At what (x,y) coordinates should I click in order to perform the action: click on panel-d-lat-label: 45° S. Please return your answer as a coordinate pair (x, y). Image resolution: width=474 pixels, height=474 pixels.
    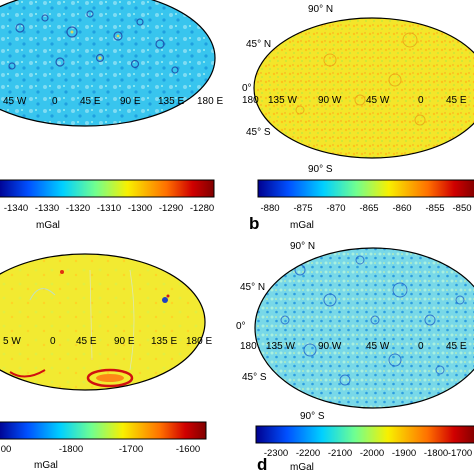
    Looking at the image, I should click on (254, 377).